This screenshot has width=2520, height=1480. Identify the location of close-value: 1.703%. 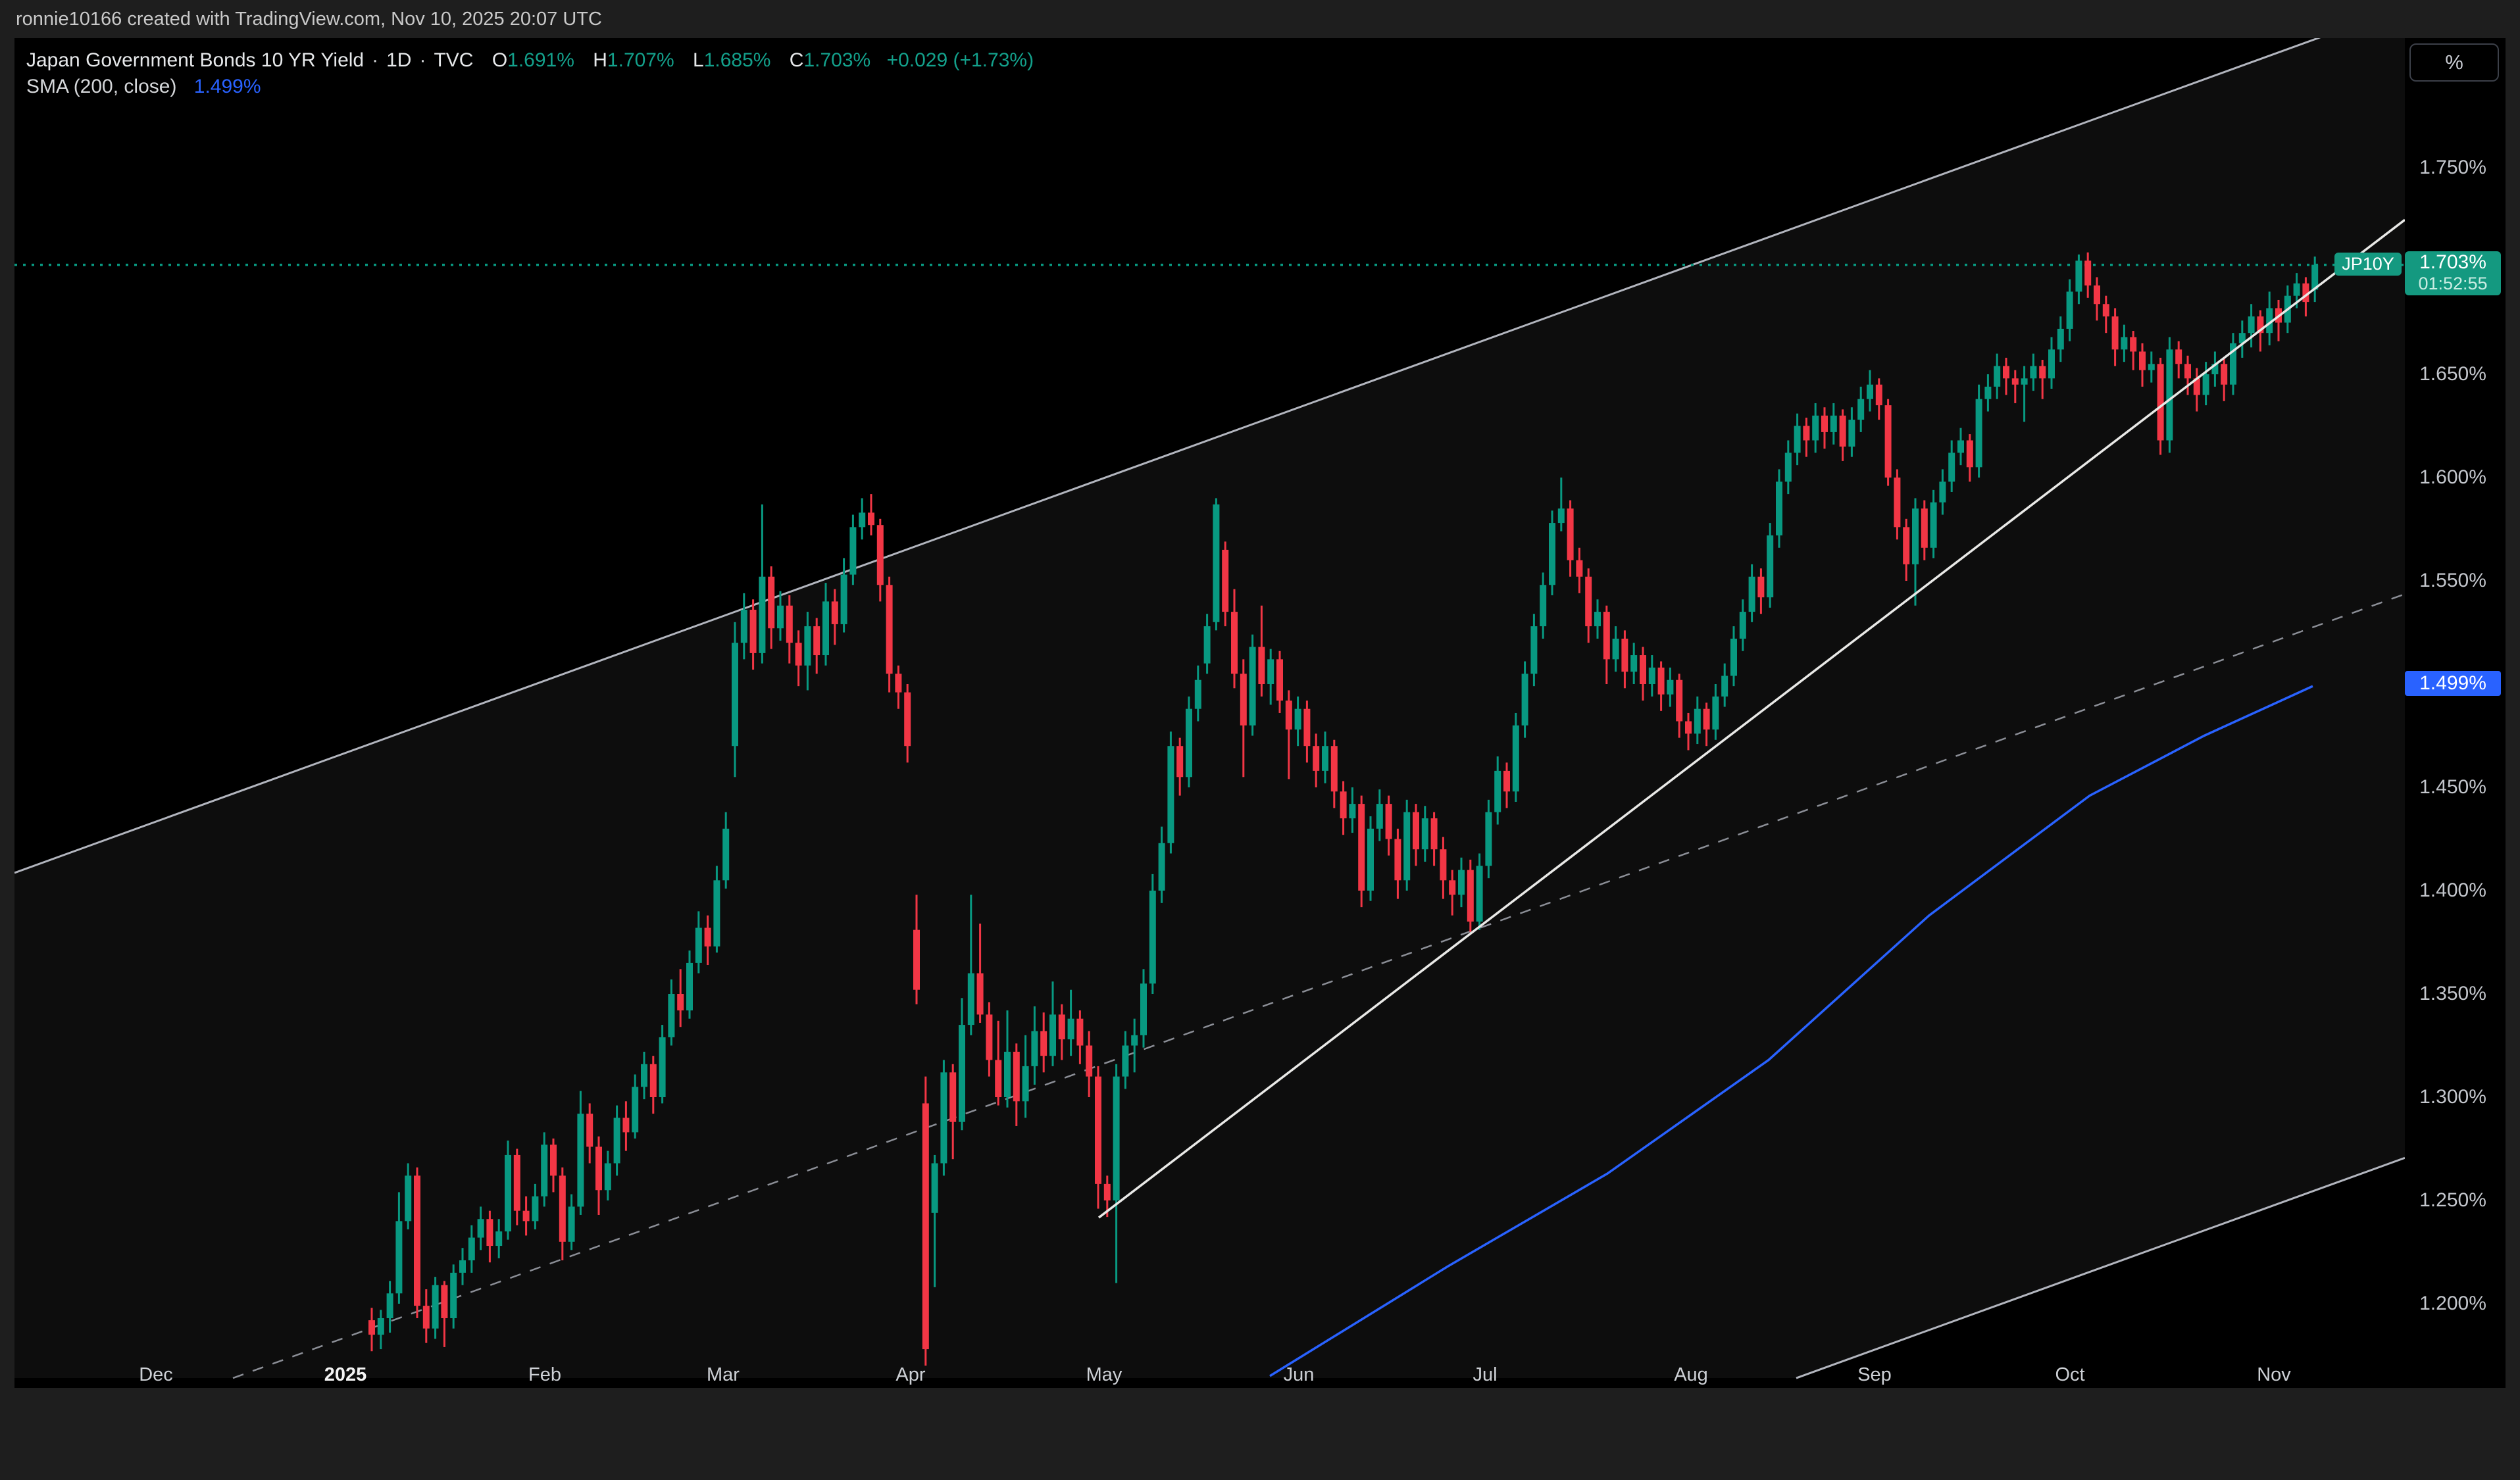
(837, 60).